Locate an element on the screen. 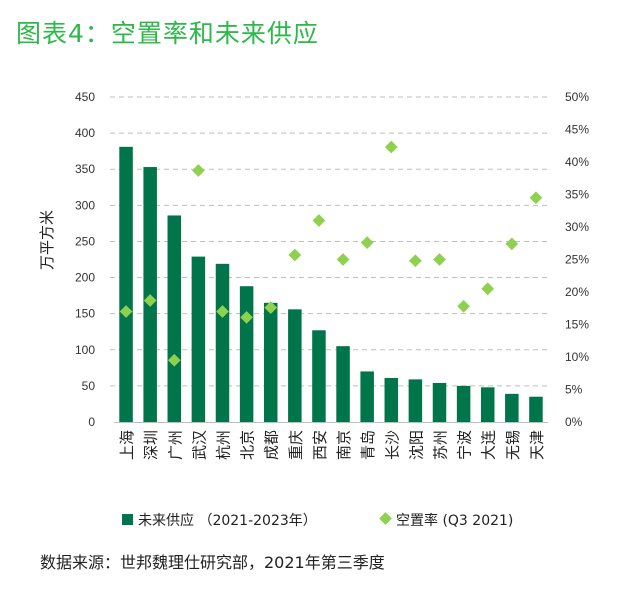 The image size is (629, 589). category-label: 重庆 is located at coordinates (296, 445).